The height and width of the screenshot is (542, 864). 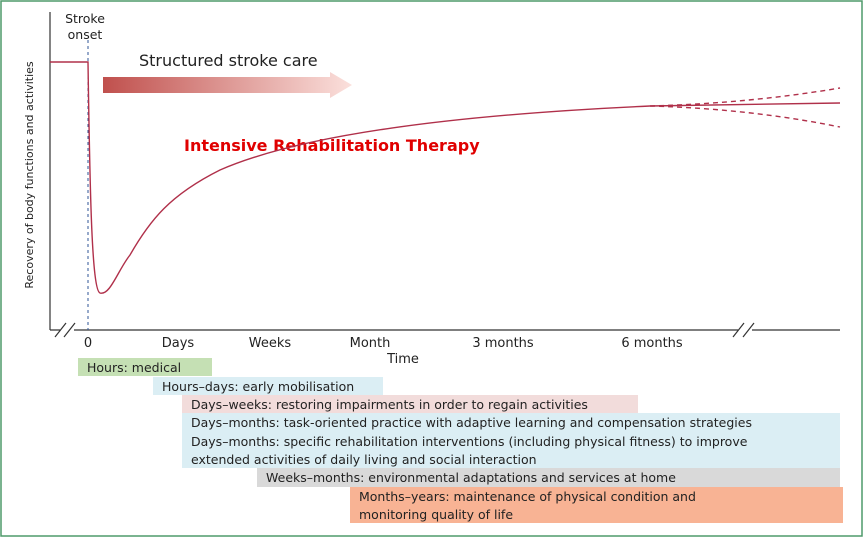 I want to click on onset-label: Stroke, so click(x=85, y=18).